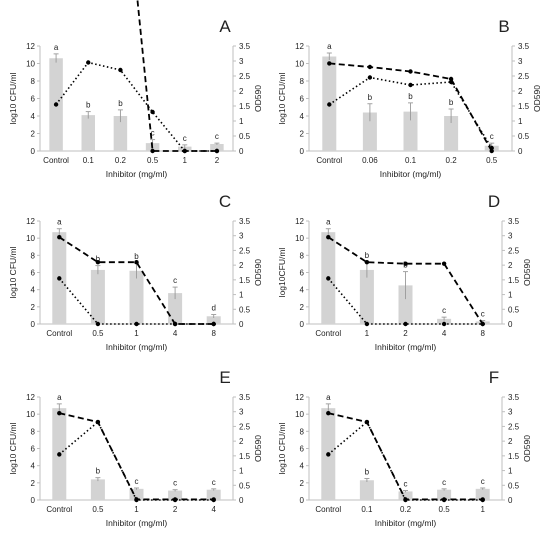 This screenshot has height=539, width=550. Describe the element at coordinates (121, 160) in the screenshot. I see `x-tick-label: 0.2` at that location.